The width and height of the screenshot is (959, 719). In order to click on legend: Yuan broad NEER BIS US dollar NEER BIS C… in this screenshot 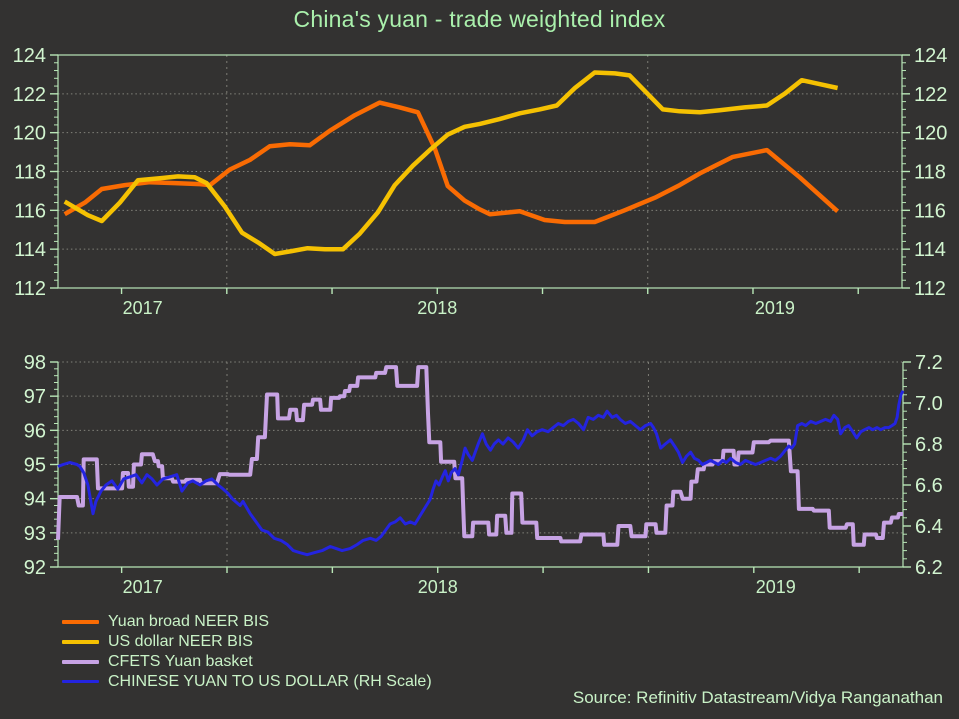, I will do `click(247, 652)`.